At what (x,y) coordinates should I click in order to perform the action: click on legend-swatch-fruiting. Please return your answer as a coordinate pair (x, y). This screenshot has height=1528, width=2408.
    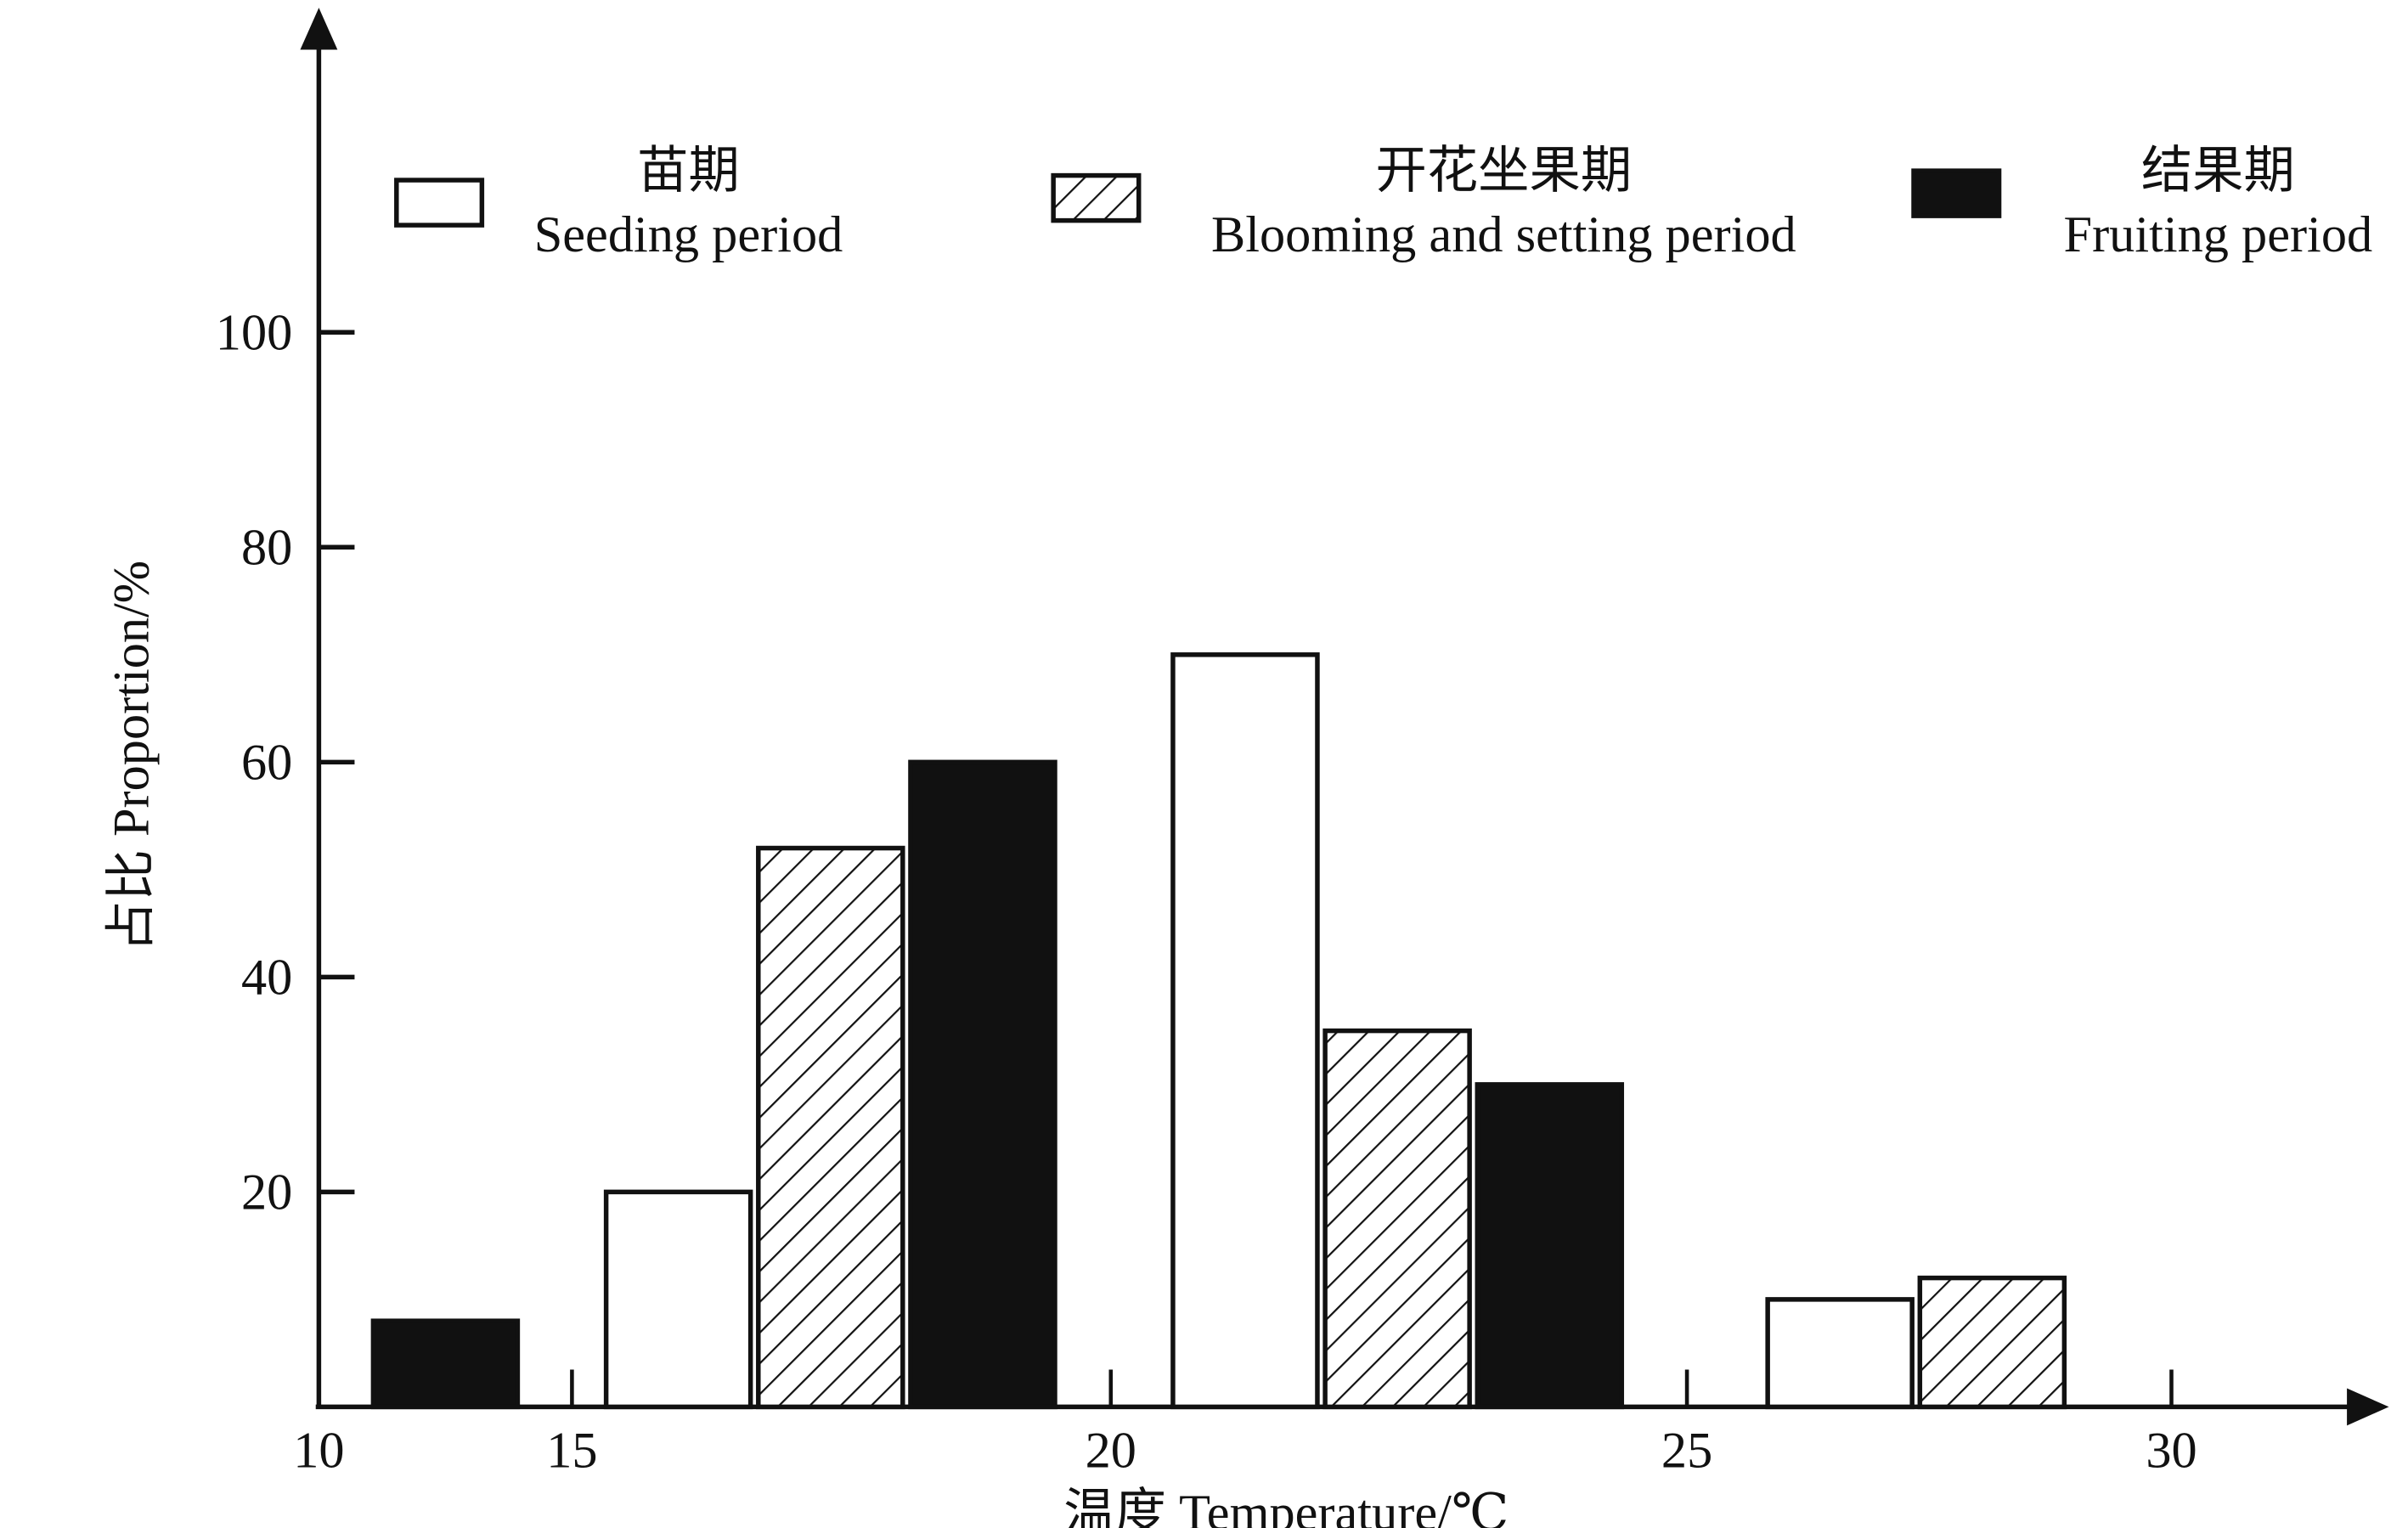
    Looking at the image, I should click on (1956, 193).